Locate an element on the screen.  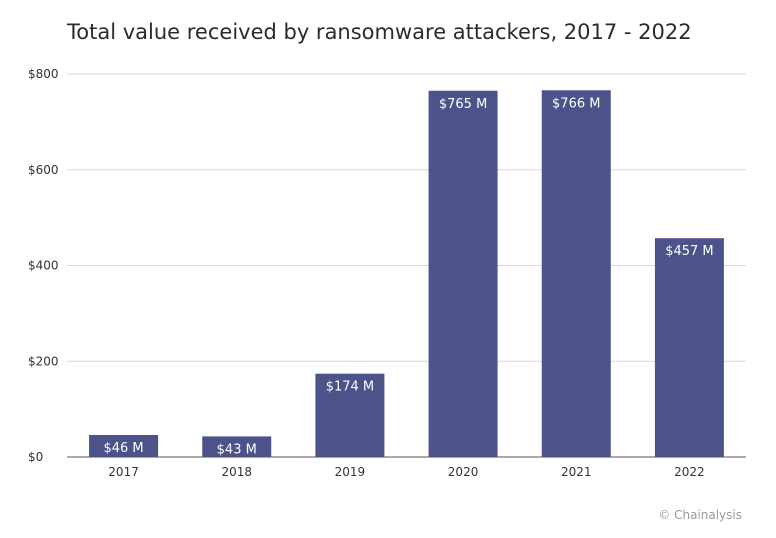
x-tick-label: 2018 is located at coordinates (236, 472).